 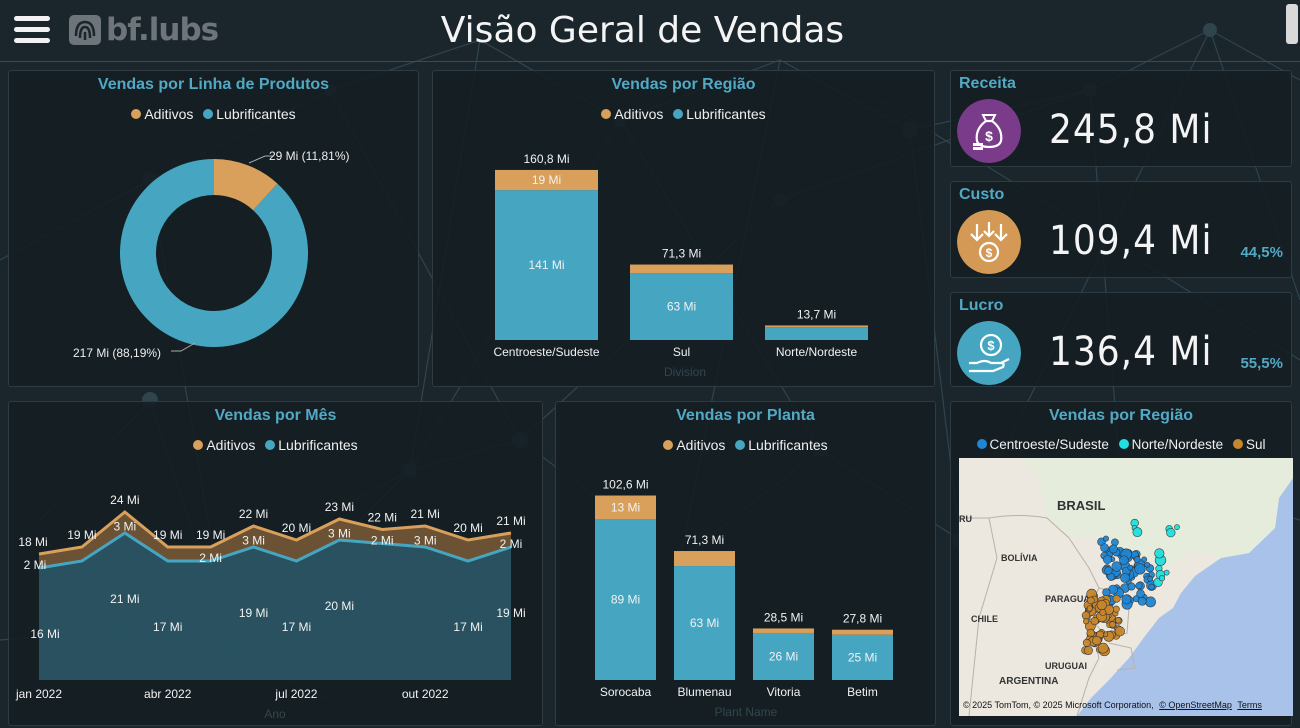 I want to click on map-points, so click(x=1130, y=587).